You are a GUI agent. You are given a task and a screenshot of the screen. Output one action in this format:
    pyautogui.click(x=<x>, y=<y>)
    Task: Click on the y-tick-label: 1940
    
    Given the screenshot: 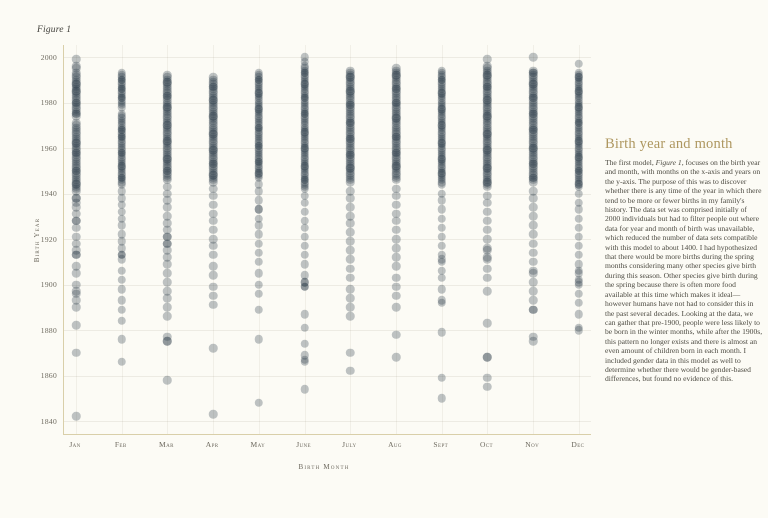 What is the action you would take?
    pyautogui.click(x=48, y=193)
    